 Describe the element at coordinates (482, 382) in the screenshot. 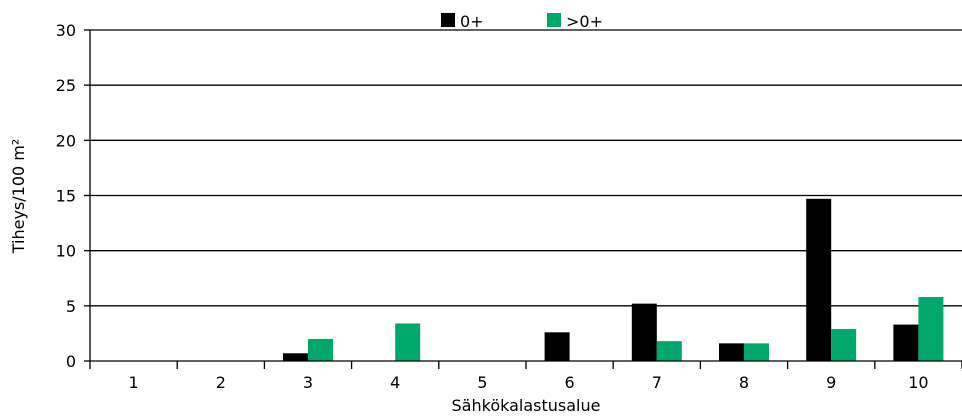

I see `x-tick-label: 5` at that location.